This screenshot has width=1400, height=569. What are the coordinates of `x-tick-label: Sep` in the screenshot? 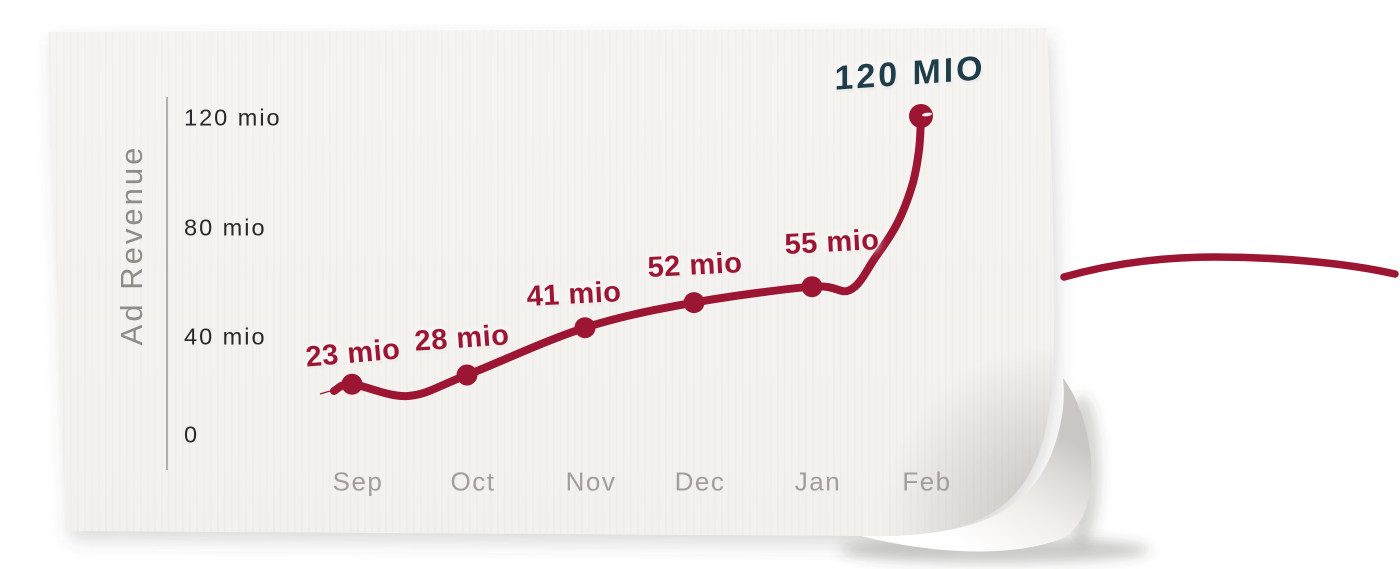 It's located at (358, 481).